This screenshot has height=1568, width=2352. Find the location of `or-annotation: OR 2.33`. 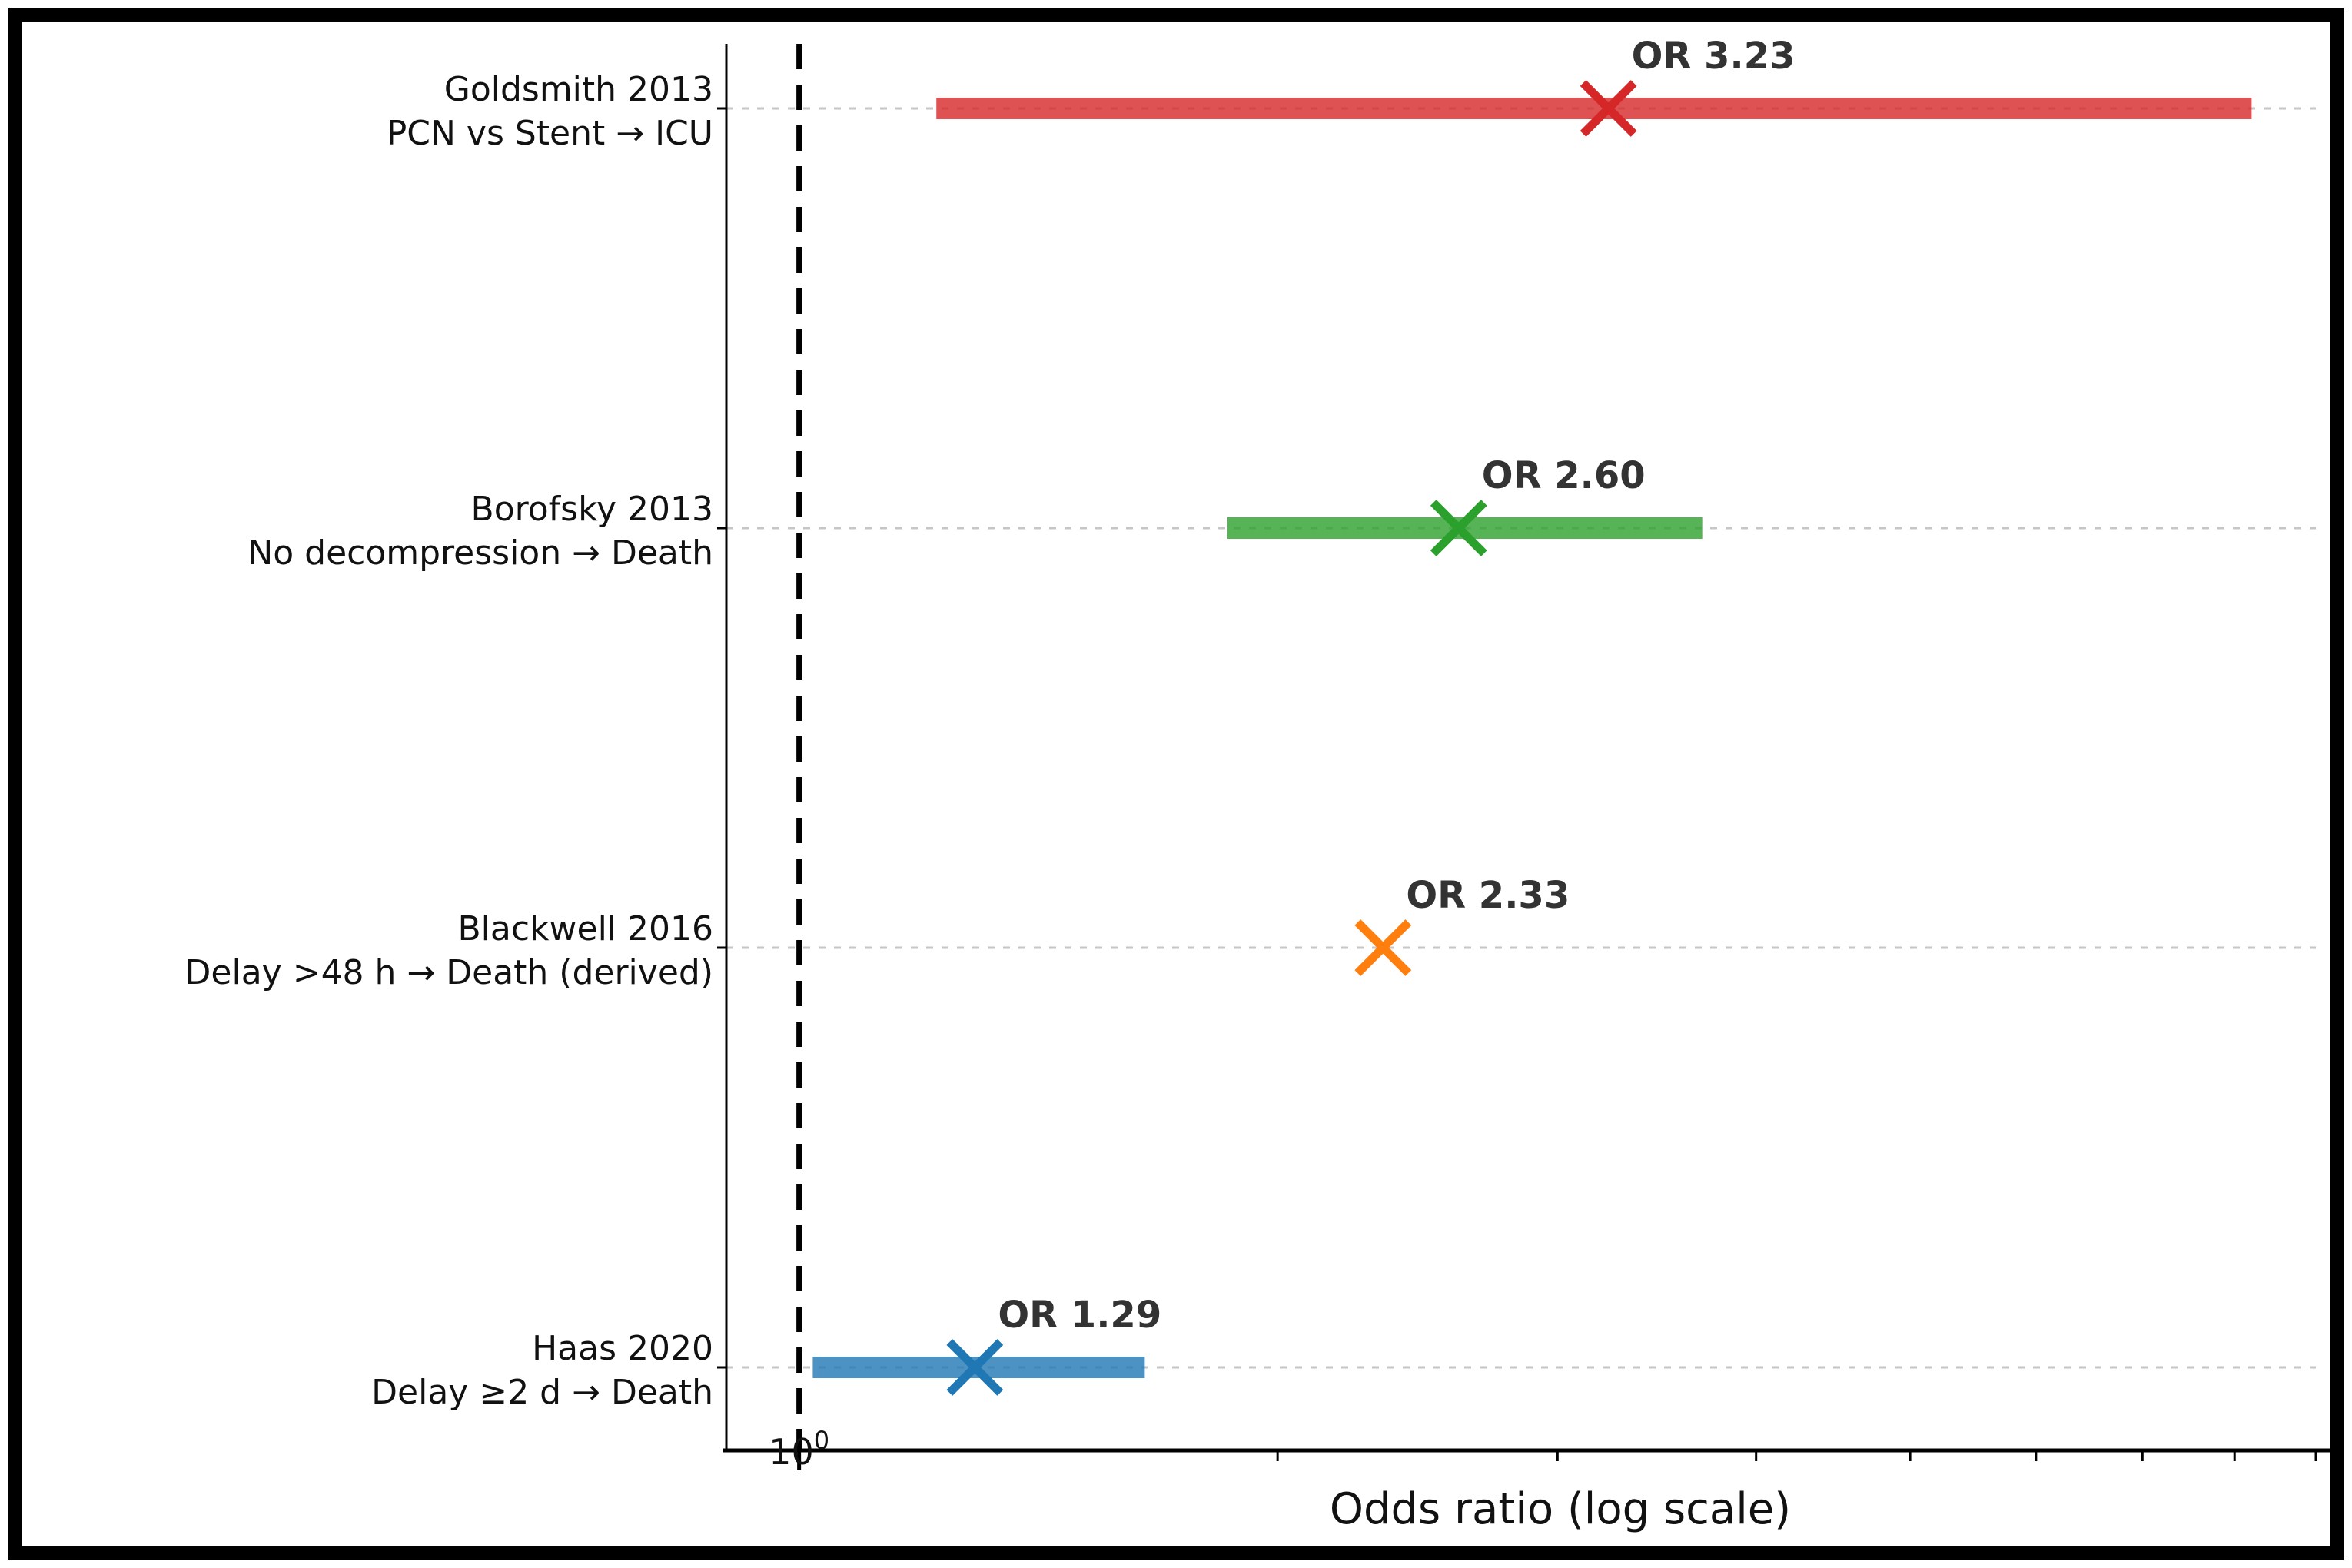

or-annotation: OR 2.33 is located at coordinates (1488, 896).